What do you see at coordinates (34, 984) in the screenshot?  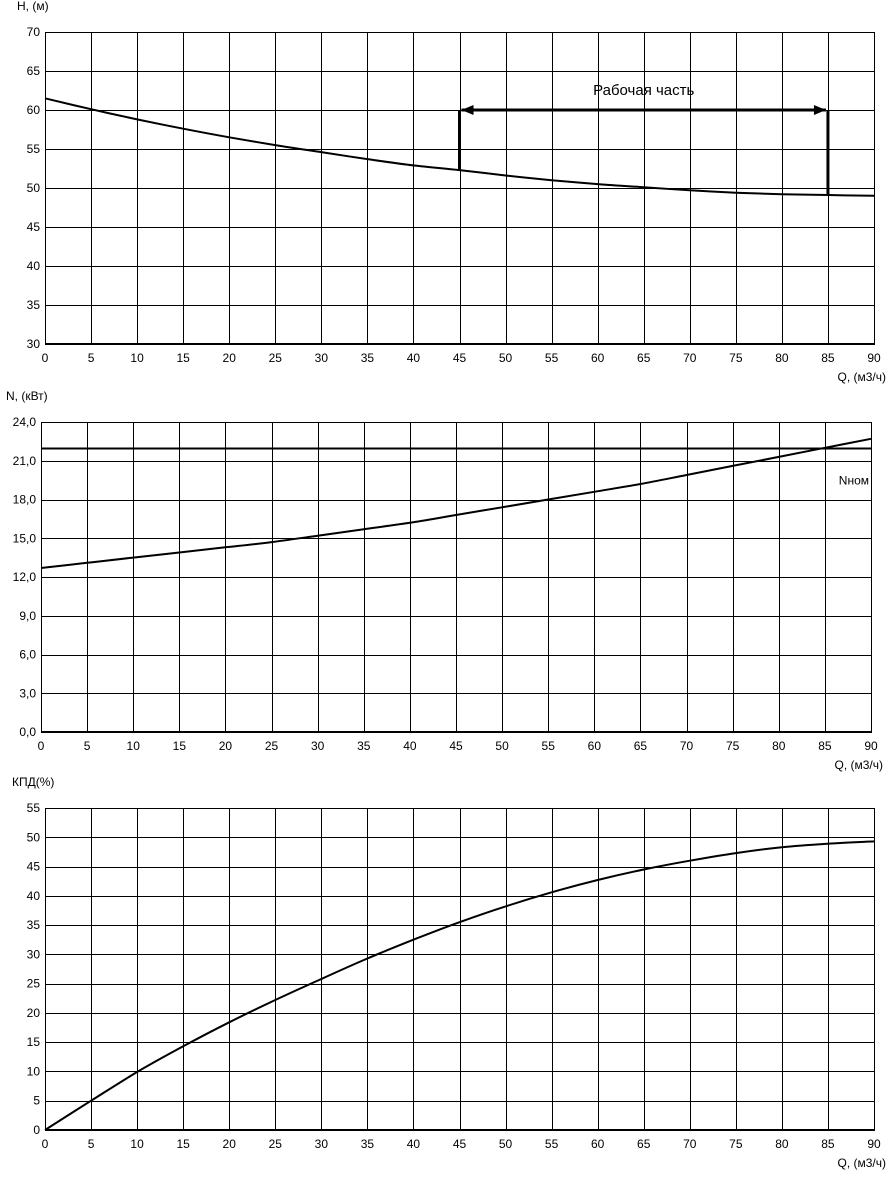 I see `y-tick-label: 25` at bounding box center [34, 984].